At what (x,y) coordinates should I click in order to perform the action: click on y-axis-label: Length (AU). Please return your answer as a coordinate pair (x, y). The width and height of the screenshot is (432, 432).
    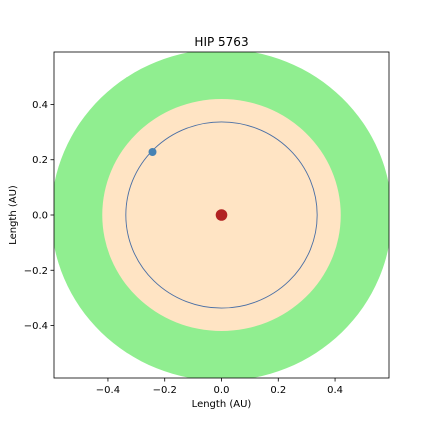
    Looking at the image, I should click on (13, 215).